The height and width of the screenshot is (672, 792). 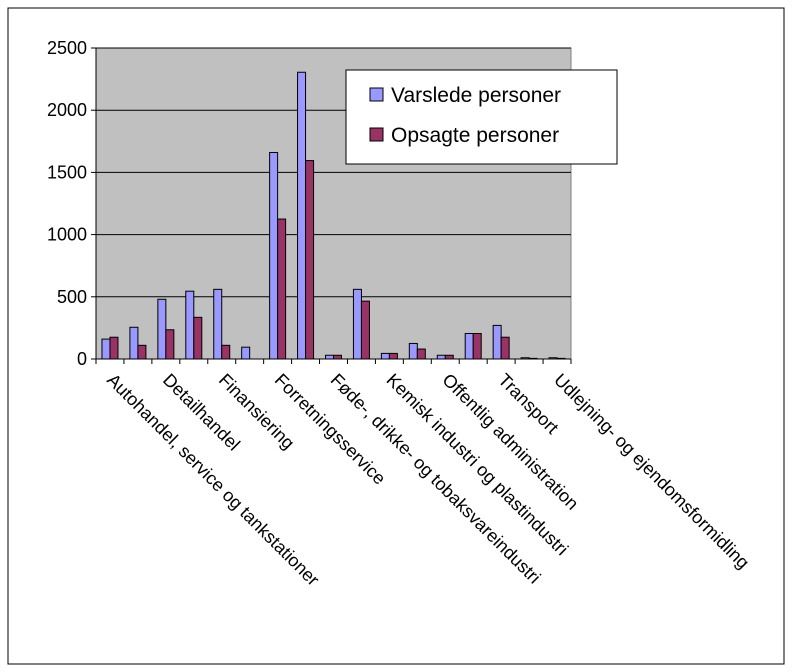 What do you see at coordinates (67, 110) in the screenshot?
I see `y-tick-label: 2000` at bounding box center [67, 110].